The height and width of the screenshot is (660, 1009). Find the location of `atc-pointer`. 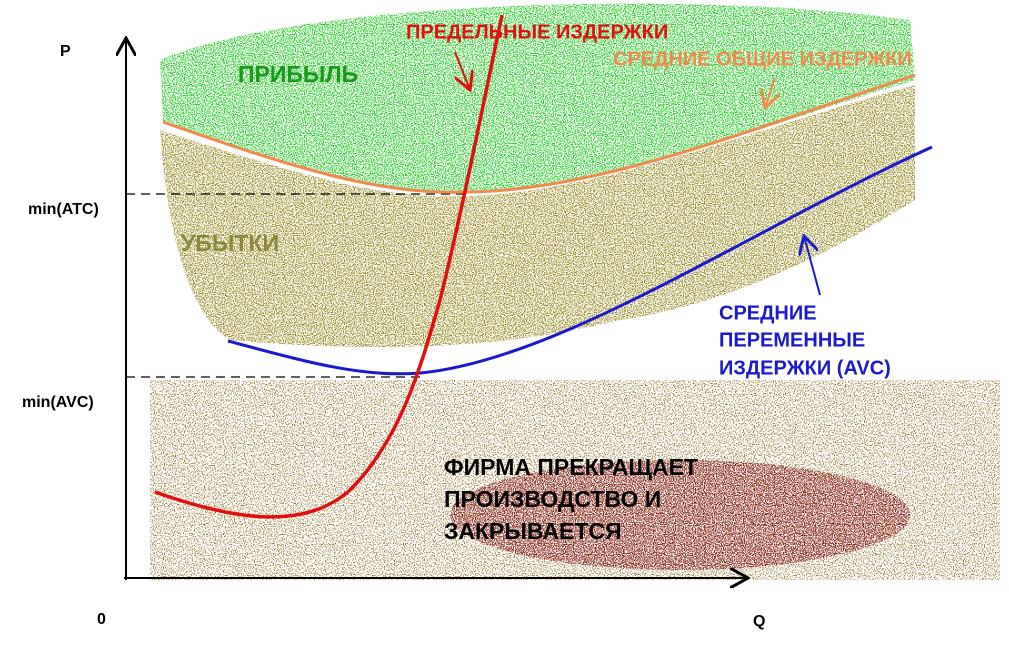

atc-pointer is located at coordinates (770, 92).